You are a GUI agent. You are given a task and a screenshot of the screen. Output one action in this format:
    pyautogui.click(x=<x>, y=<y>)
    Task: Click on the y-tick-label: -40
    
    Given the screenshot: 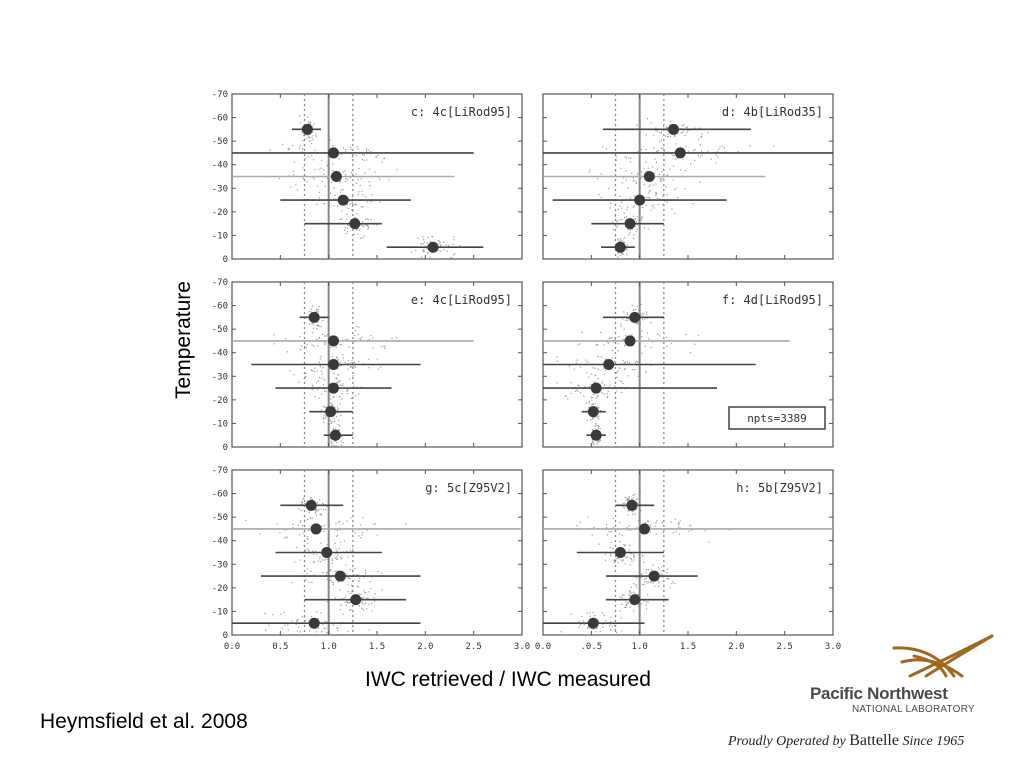 What is the action you would take?
    pyautogui.click(x=220, y=542)
    